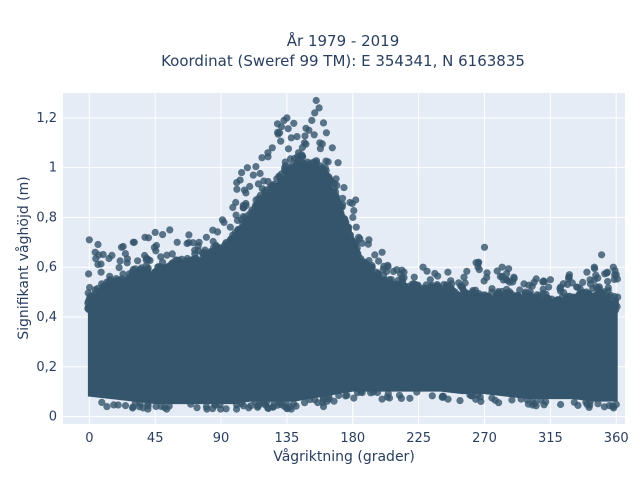 The height and width of the screenshot is (480, 640). What do you see at coordinates (352, 438) in the screenshot?
I see `x-tick-label: 180` at bounding box center [352, 438].